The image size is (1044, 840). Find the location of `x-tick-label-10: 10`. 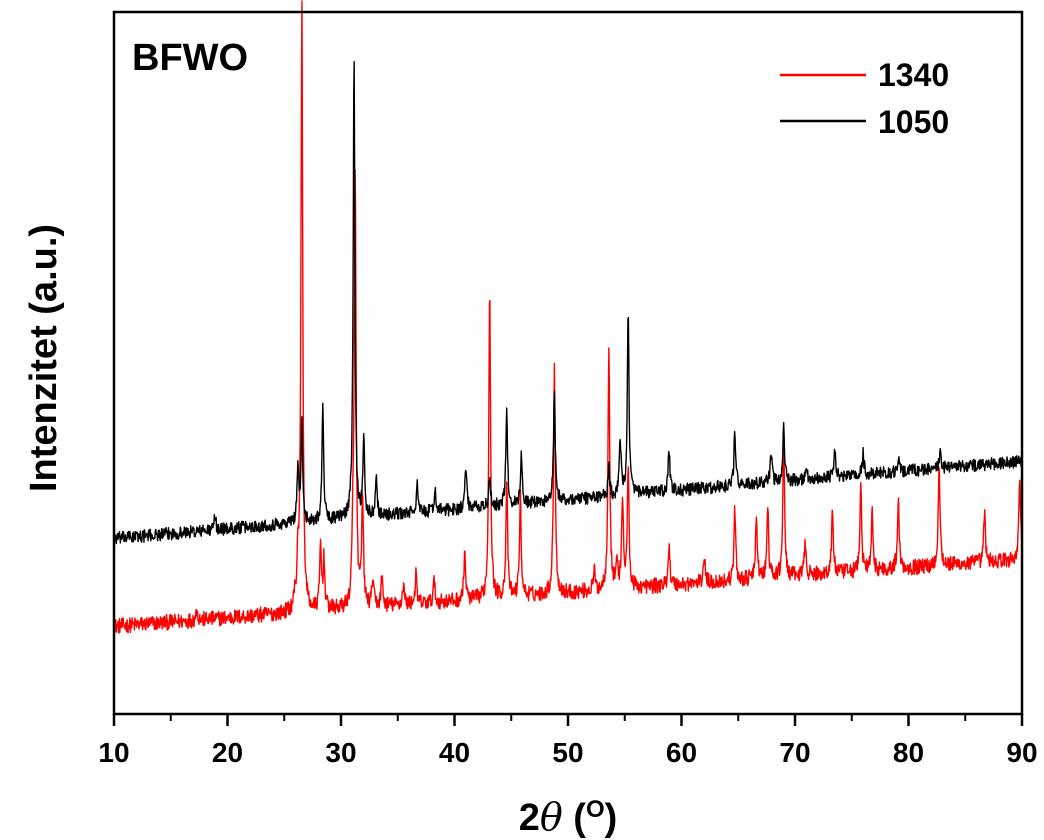

x-tick-label-10: 10 is located at coordinates (113, 752).